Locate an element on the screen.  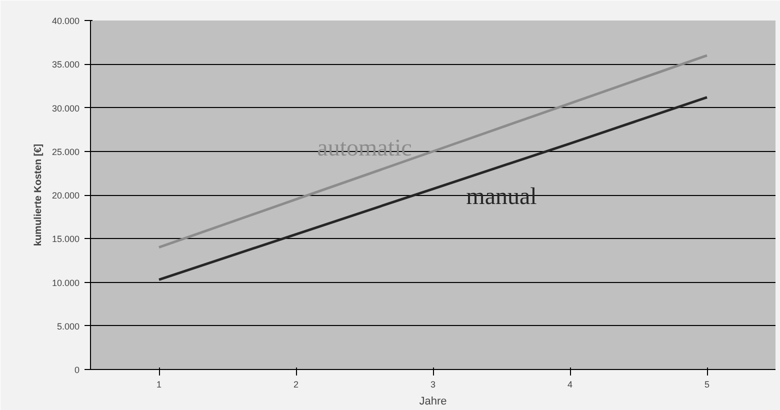
y-tick-label: 10.000 is located at coordinates (66, 283).